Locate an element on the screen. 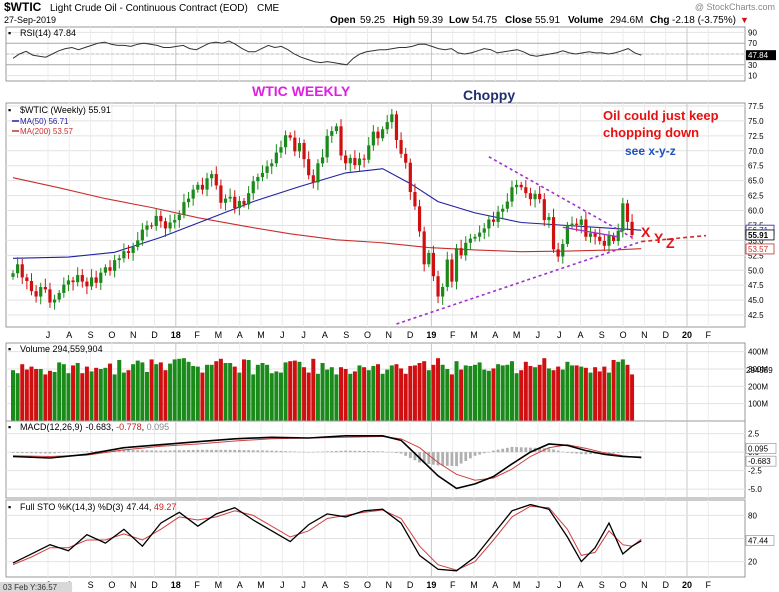  annotation-title: WTIC WEEKLY is located at coordinates (301, 91).